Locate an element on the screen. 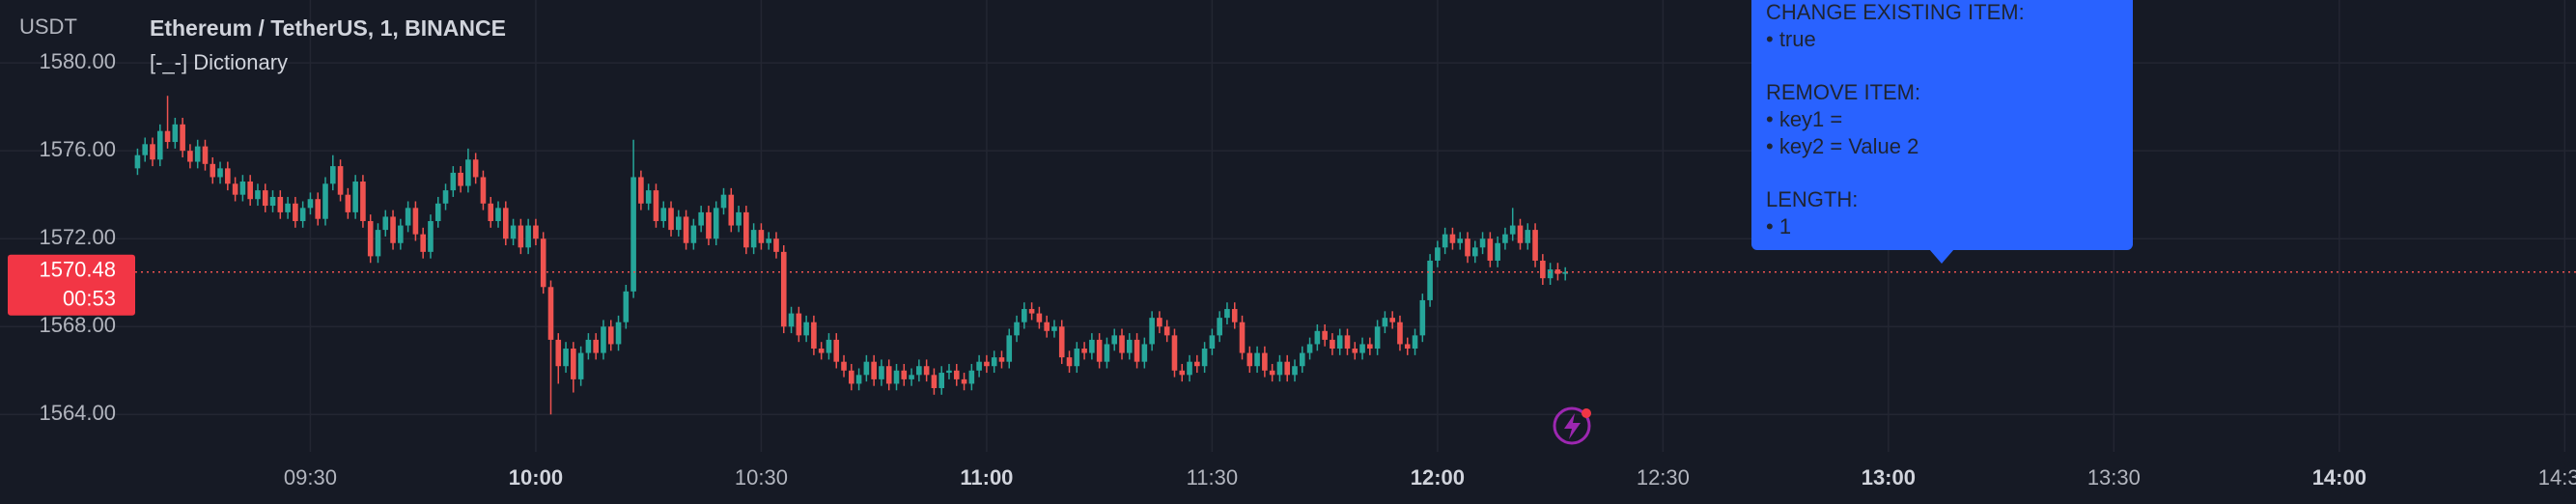 The height and width of the screenshot is (504, 2576). currency: USDT is located at coordinates (48, 27).